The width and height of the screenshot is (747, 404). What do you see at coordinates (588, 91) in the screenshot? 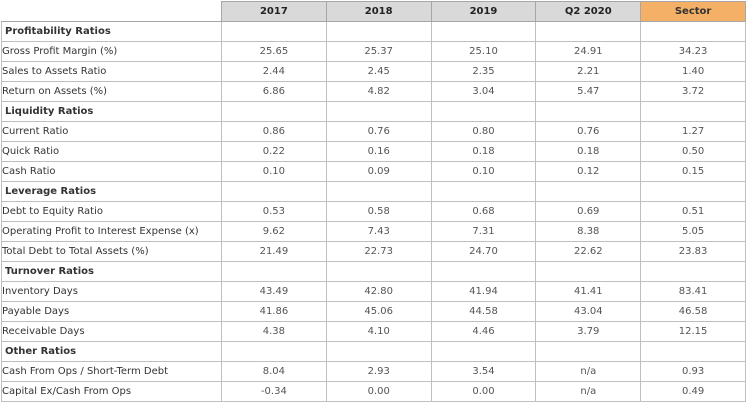
I see `value-cell: 5.47` at bounding box center [588, 91].